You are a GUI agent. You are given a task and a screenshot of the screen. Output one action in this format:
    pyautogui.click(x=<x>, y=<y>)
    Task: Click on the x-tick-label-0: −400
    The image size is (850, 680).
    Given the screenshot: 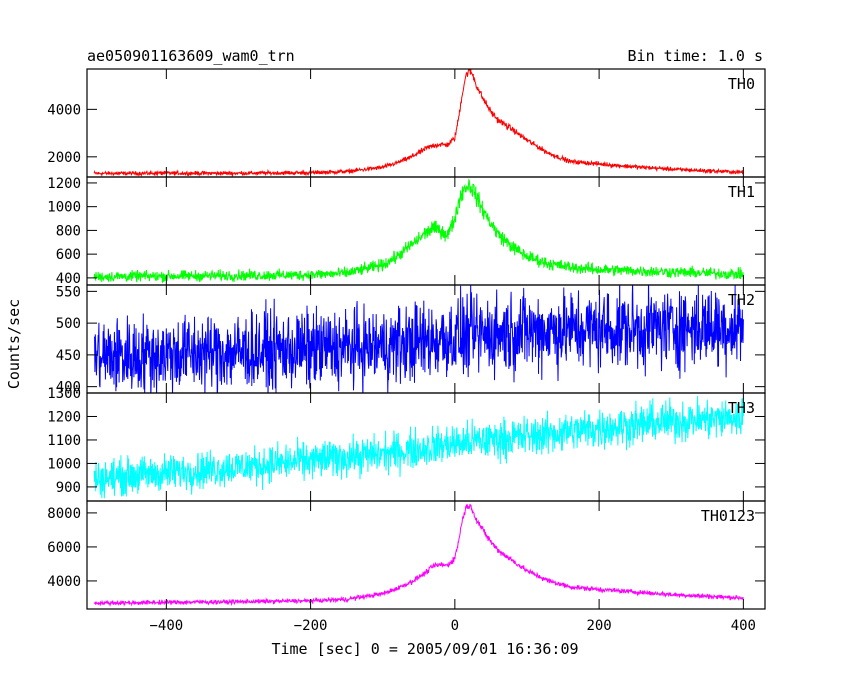 What is the action you would take?
    pyautogui.click(x=166, y=626)
    